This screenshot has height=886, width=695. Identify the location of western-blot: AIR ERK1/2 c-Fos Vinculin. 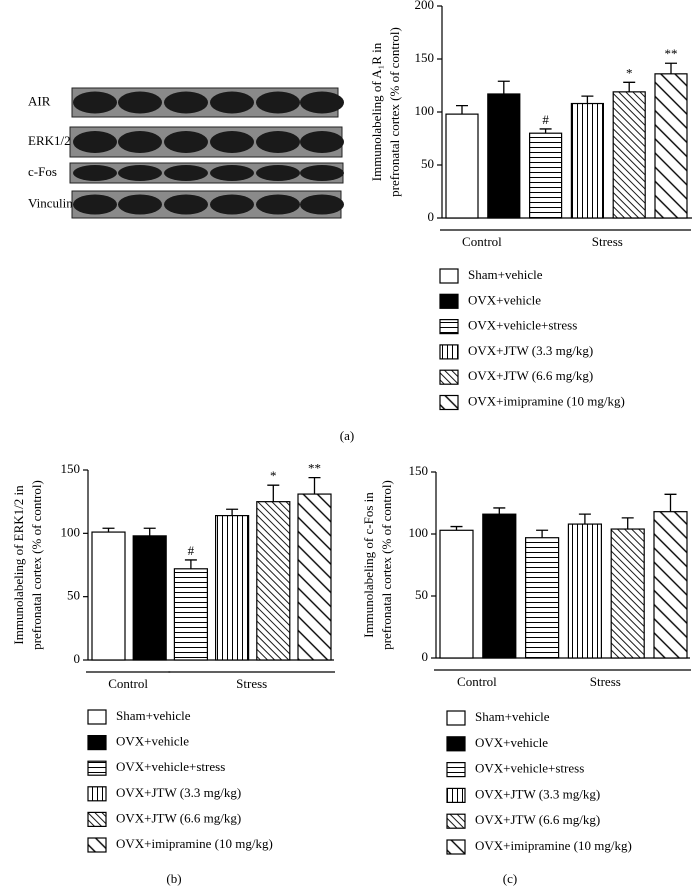
(186, 153).